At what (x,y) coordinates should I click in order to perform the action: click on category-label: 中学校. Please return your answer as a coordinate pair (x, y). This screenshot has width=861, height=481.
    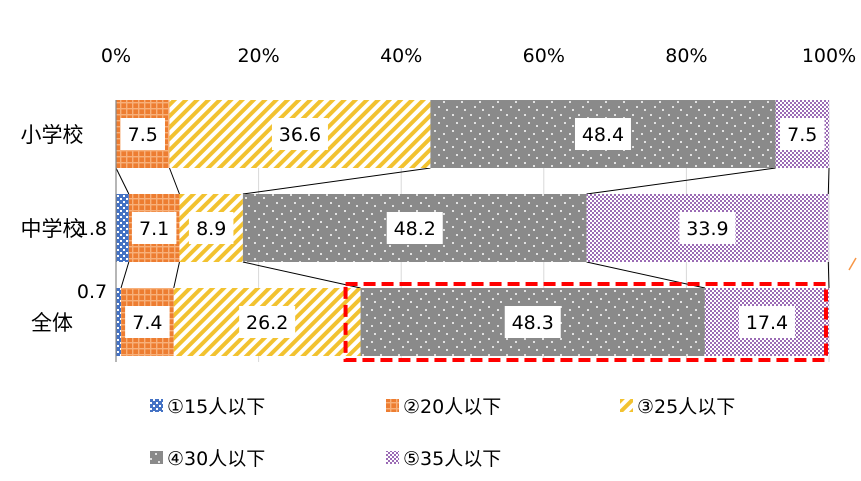
    Looking at the image, I should click on (52, 229).